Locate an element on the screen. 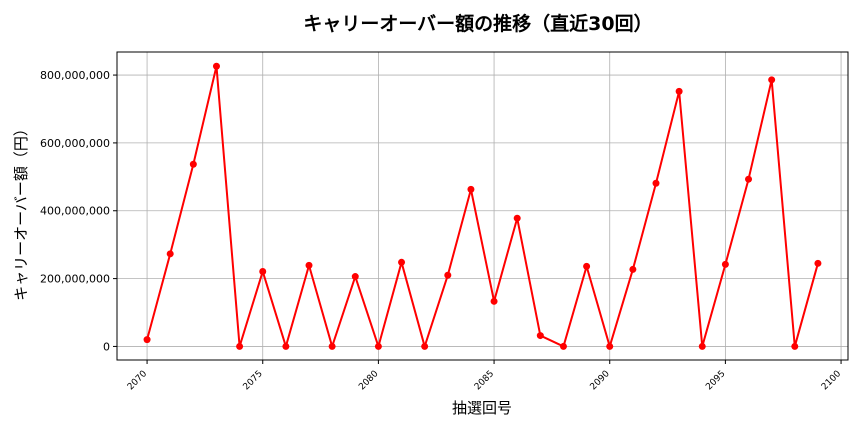 The width and height of the screenshot is (864, 432). y-tick-label: 0 is located at coordinates (106, 346).